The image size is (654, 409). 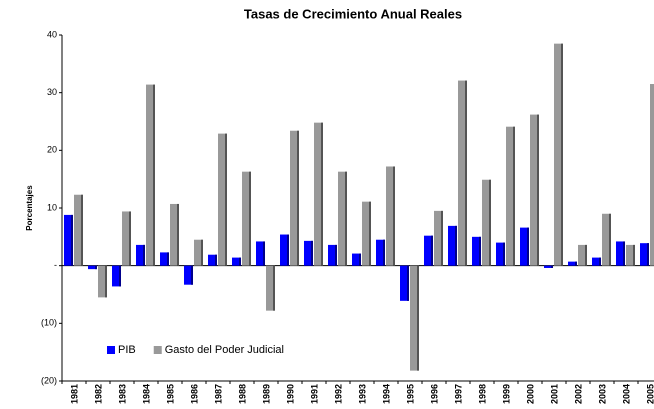 I want to click on y-tick-label: 40, so click(x=52, y=34).